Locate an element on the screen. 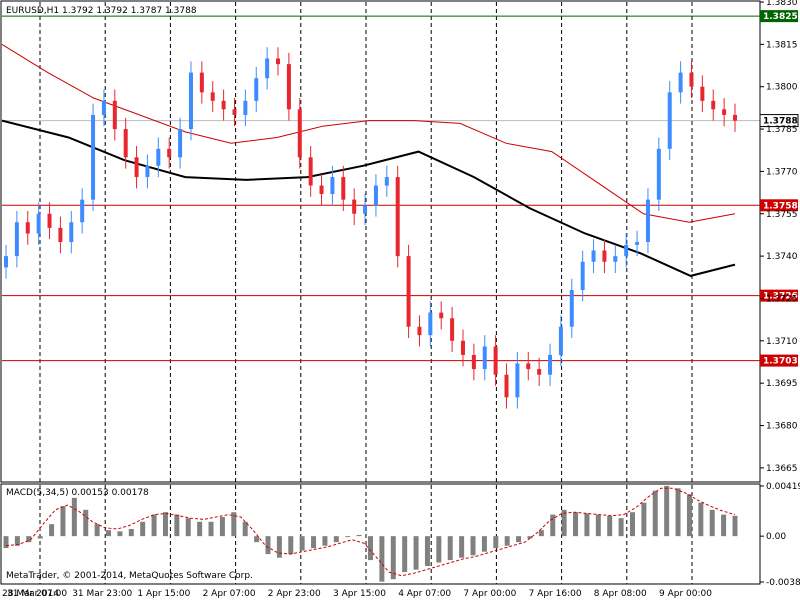  y-tick-label: 1.3665 is located at coordinates (782, 469).